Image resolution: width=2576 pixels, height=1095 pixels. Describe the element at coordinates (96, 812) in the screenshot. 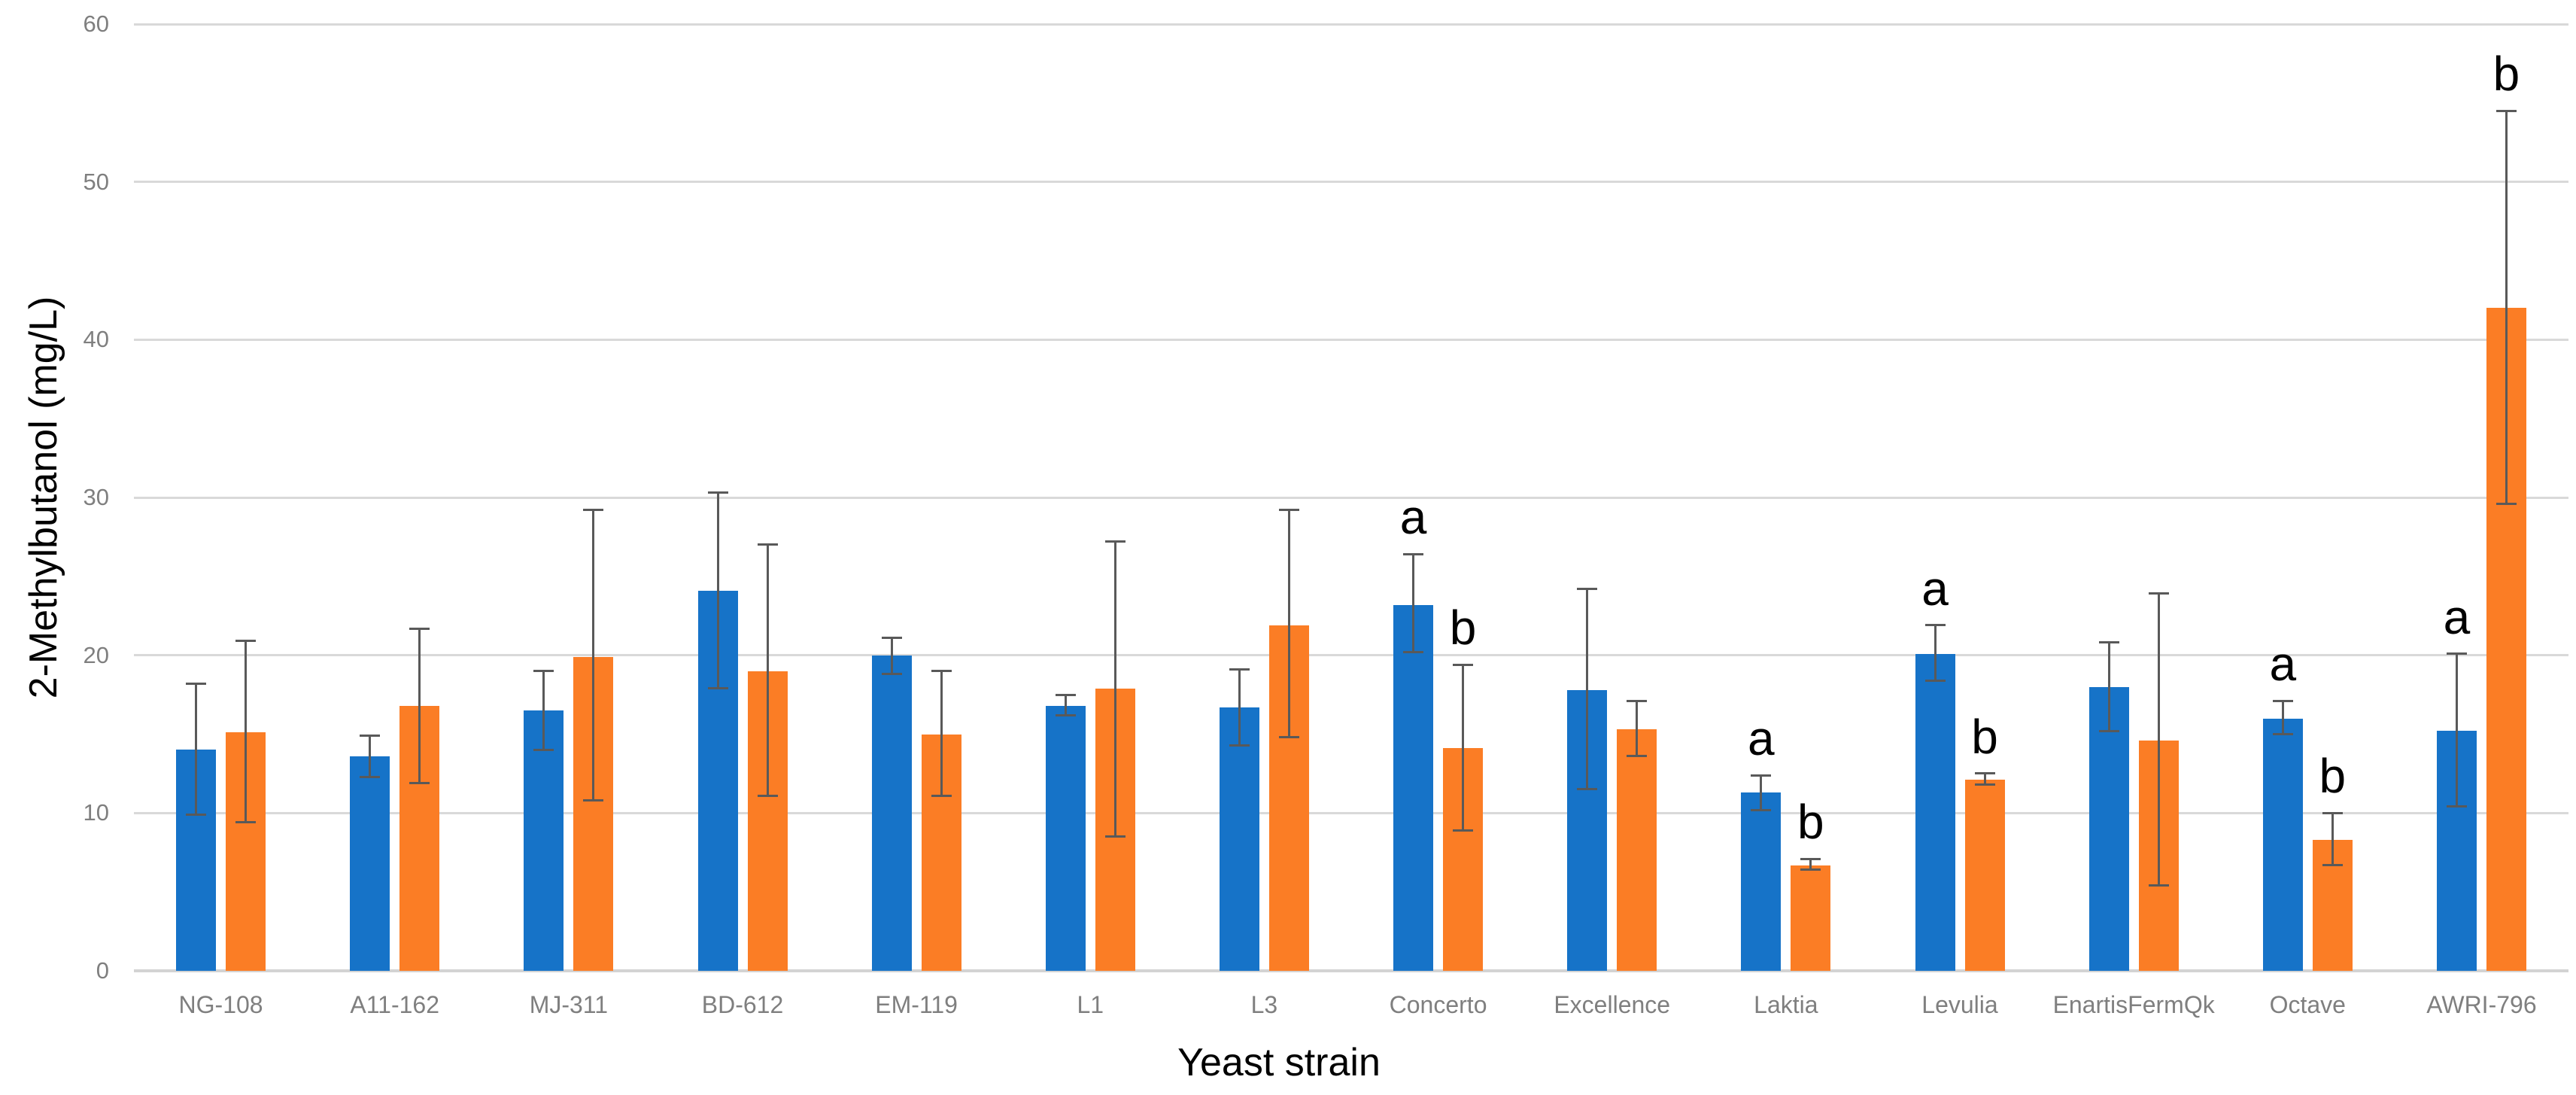

I see `y-tick-label-10: 10` at that location.